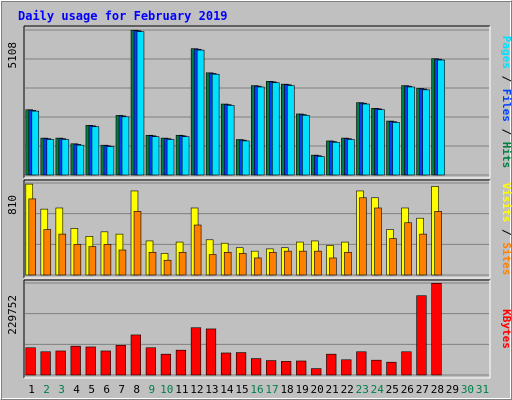 The image size is (512, 400). What do you see at coordinates (506, 79) in the screenshot?
I see `legend-entry: /` at bounding box center [506, 79].